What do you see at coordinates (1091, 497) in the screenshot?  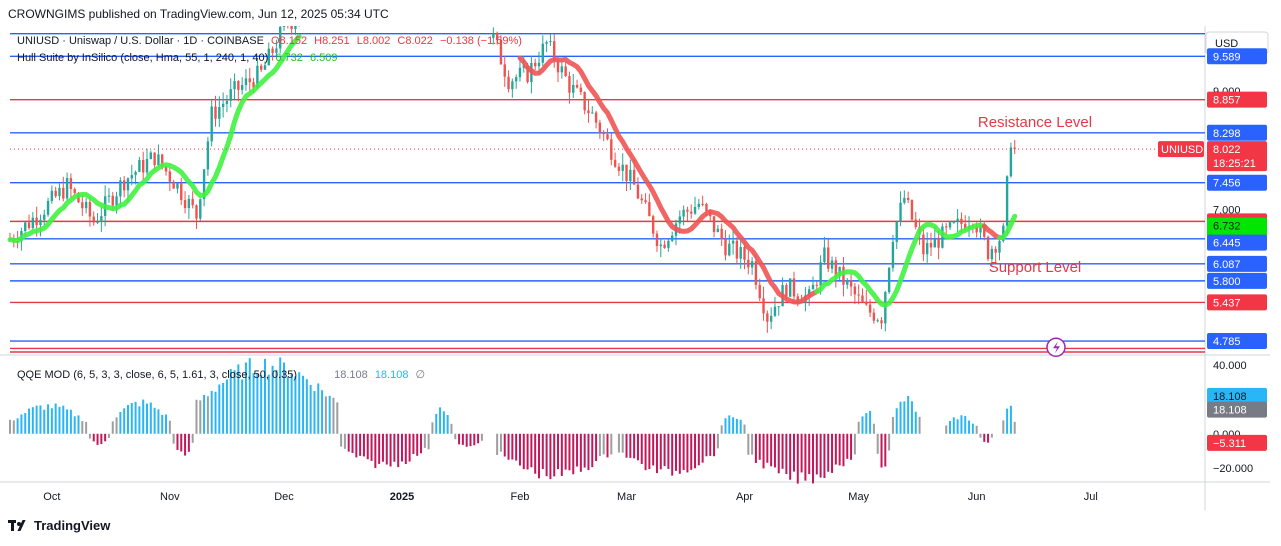 I see `x-tick-9: Jul` at bounding box center [1091, 497].